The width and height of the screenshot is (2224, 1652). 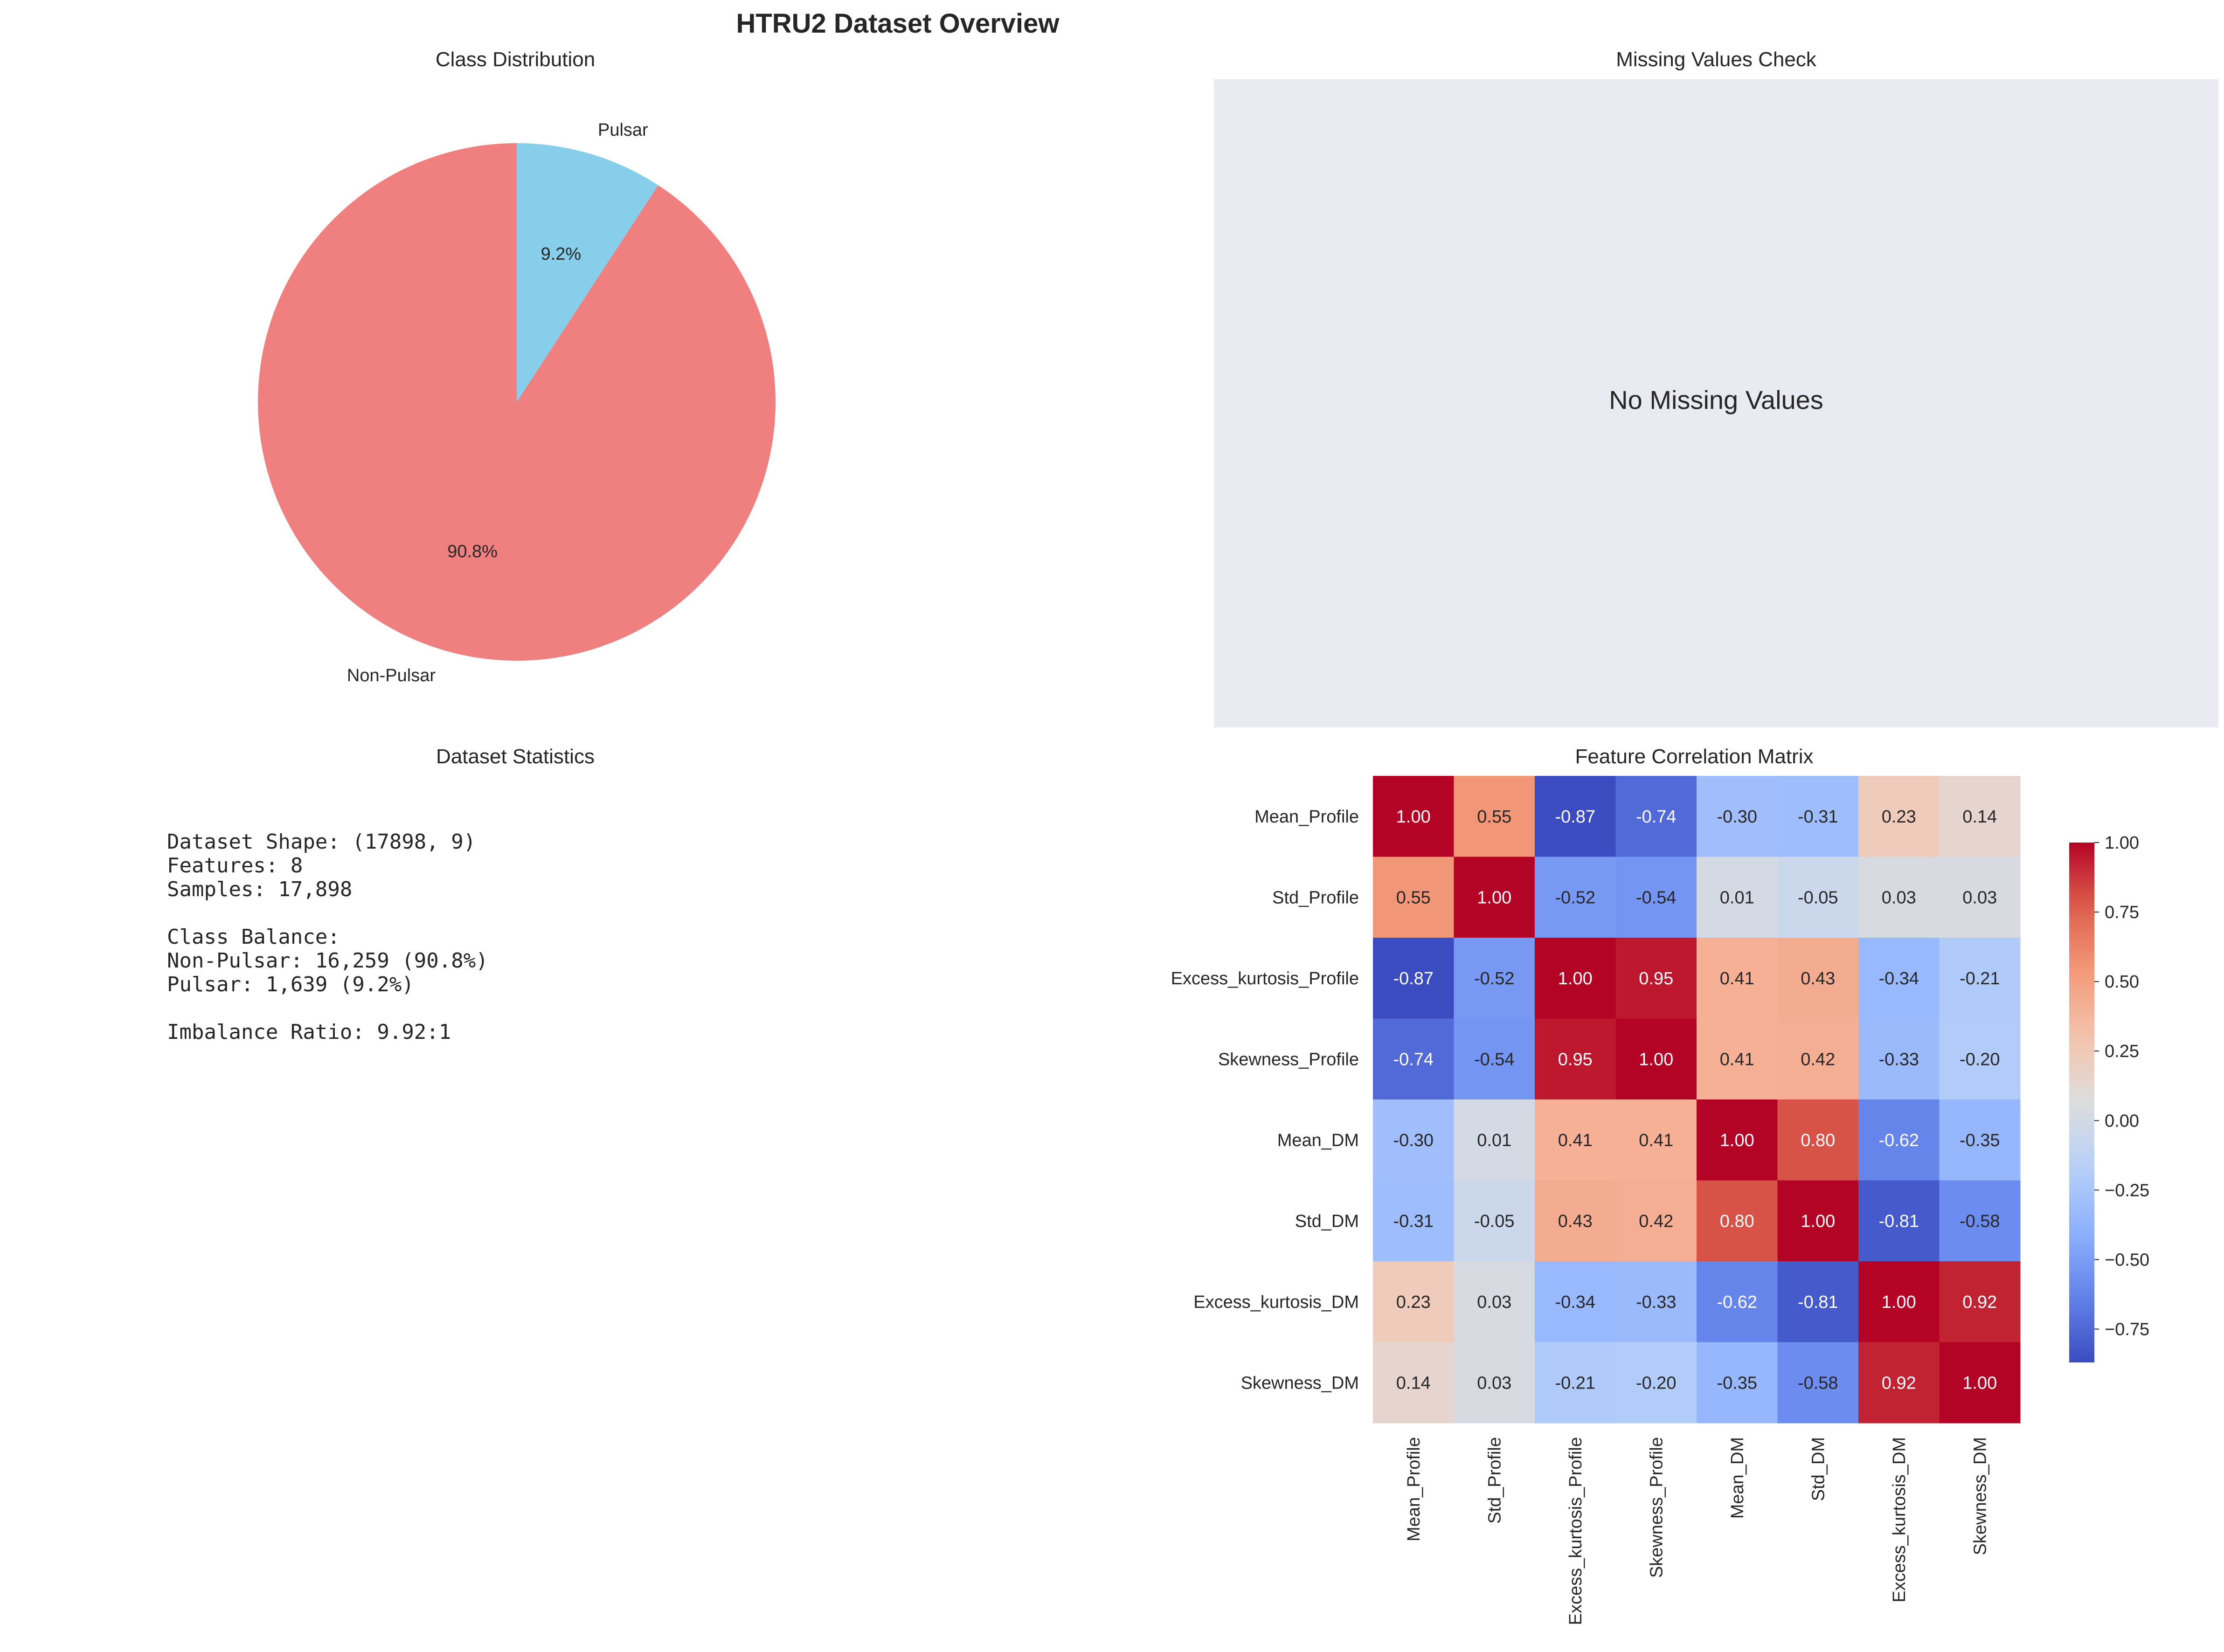 What do you see at coordinates (1318, 1140) in the screenshot?
I see `heatmap-row-label: Mean_DM` at bounding box center [1318, 1140].